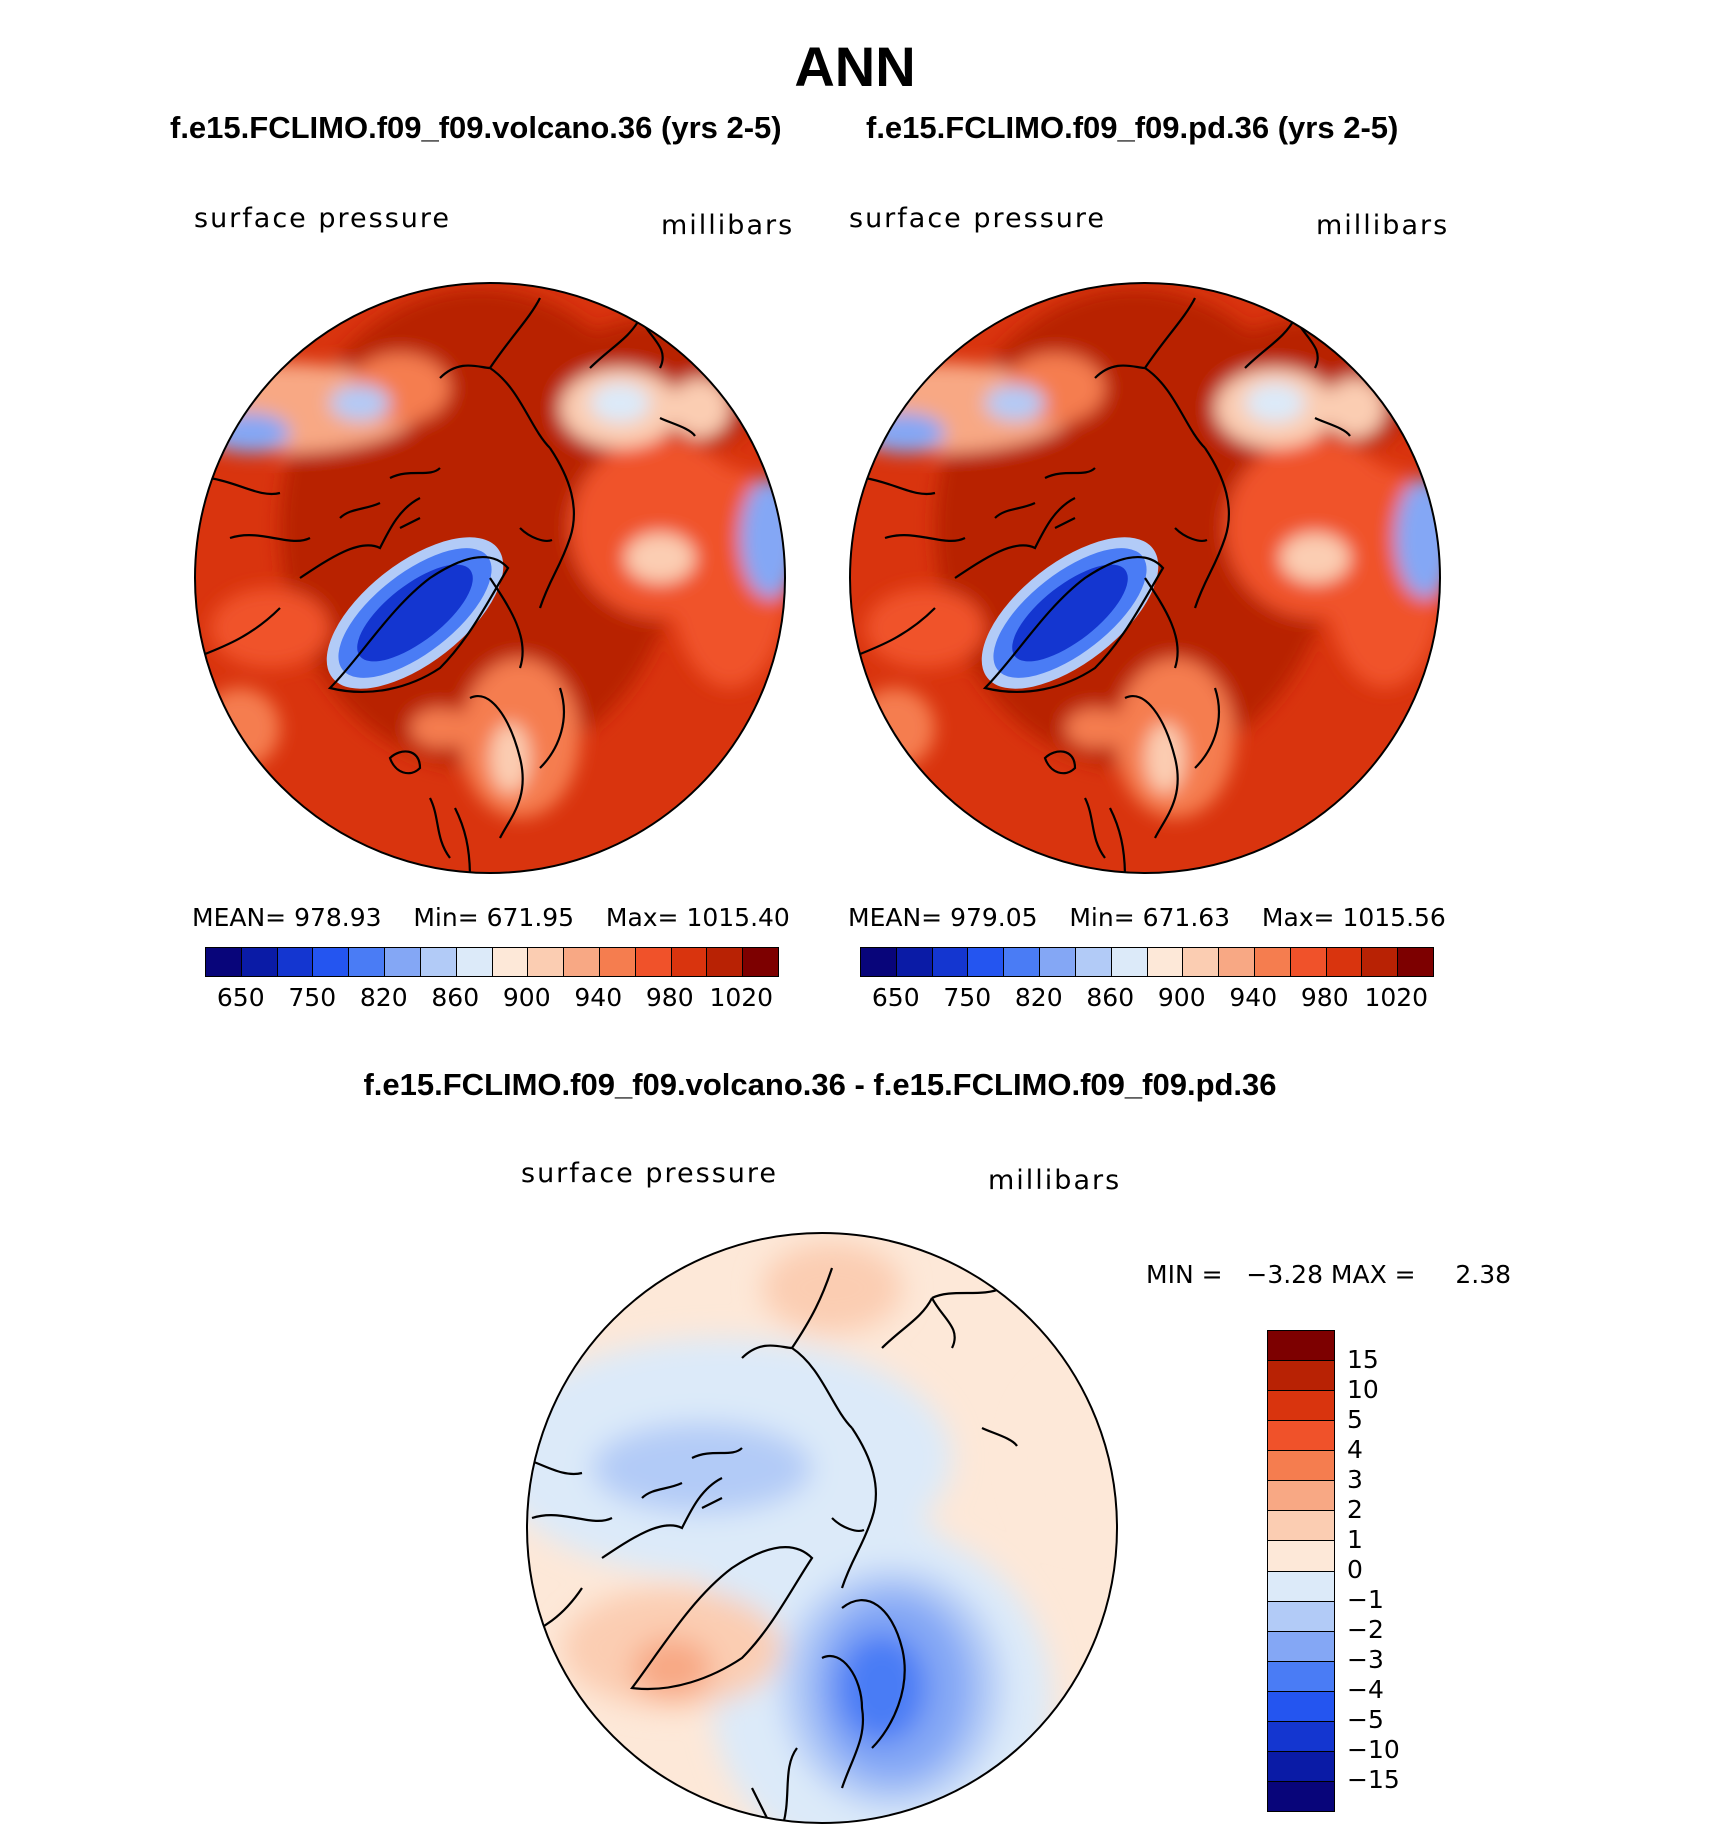  What do you see at coordinates (494, 917) in the screenshot?
I see `panel-1-min: Min= 671.95` at bounding box center [494, 917].